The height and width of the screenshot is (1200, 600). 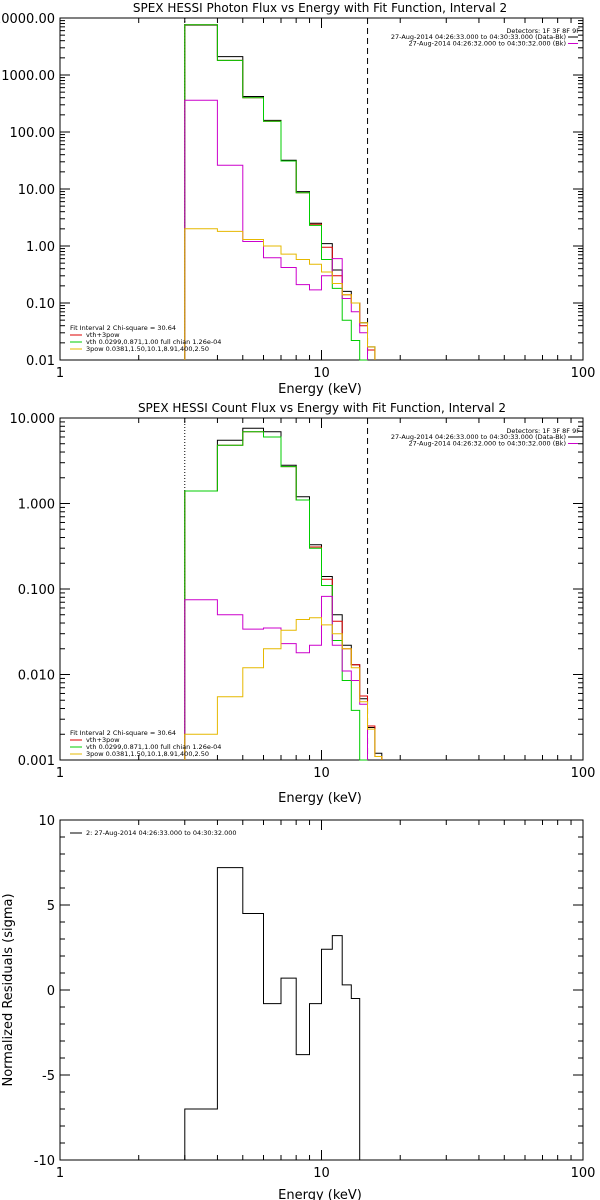 What do you see at coordinates (36, 590) in the screenshot?
I see `y-tick-label: 0.100` at bounding box center [36, 590].